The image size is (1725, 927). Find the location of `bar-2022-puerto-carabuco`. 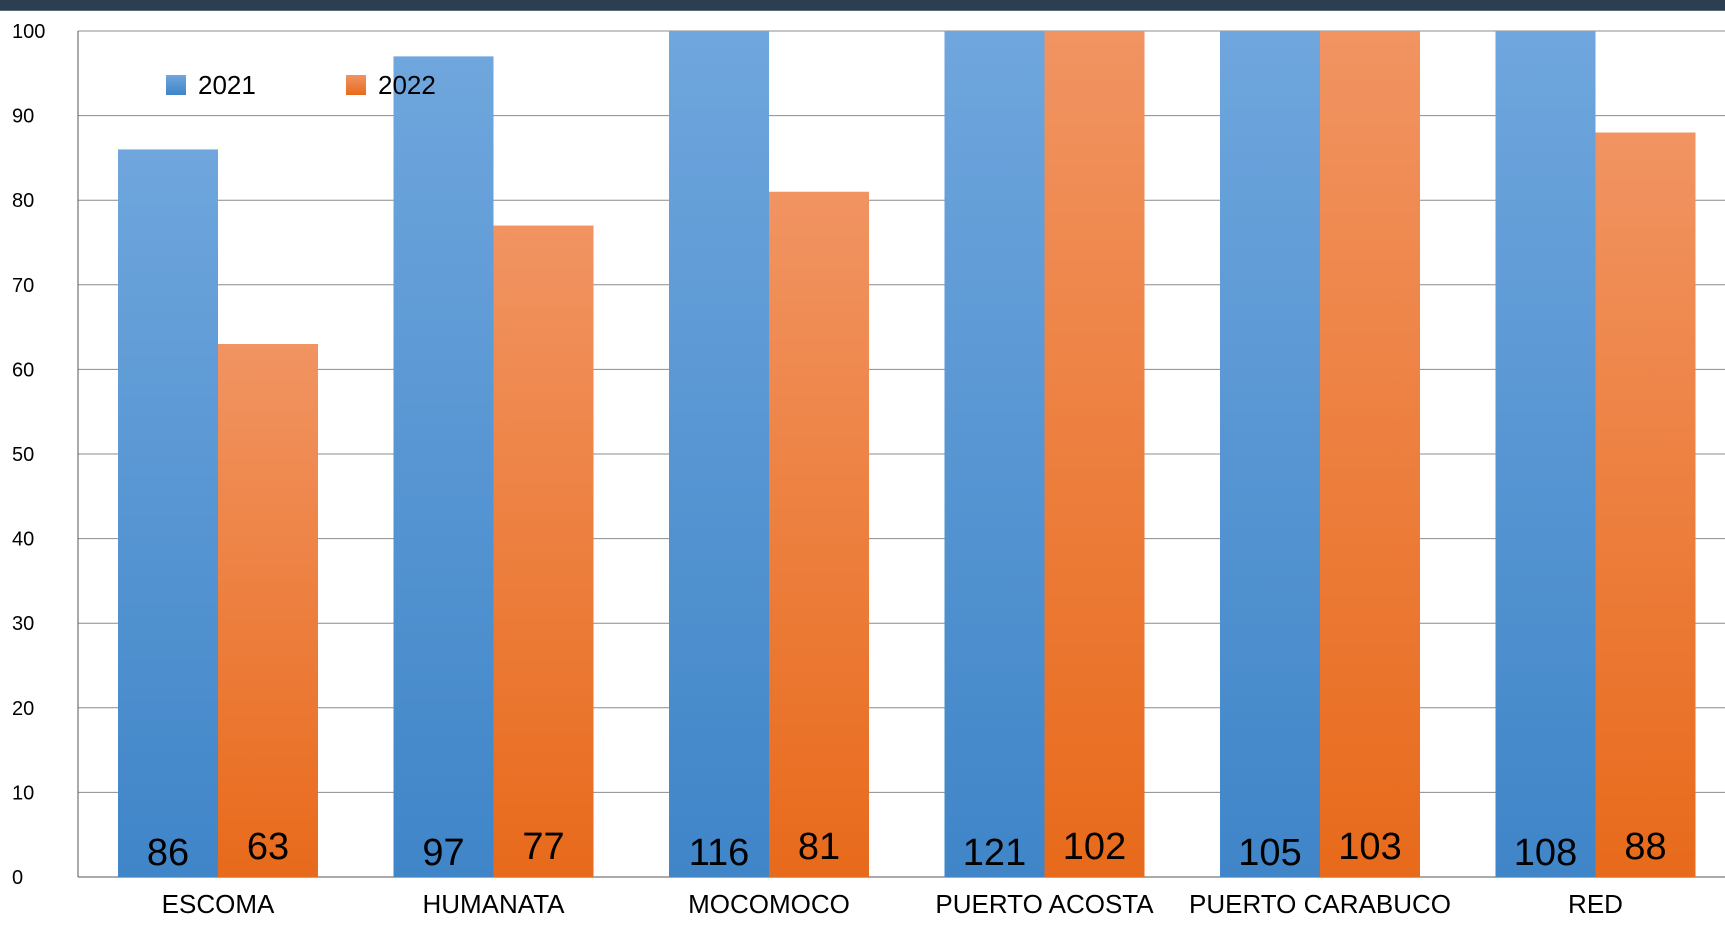

bar-2022-puerto-carabuco is located at coordinates (1370, 454).